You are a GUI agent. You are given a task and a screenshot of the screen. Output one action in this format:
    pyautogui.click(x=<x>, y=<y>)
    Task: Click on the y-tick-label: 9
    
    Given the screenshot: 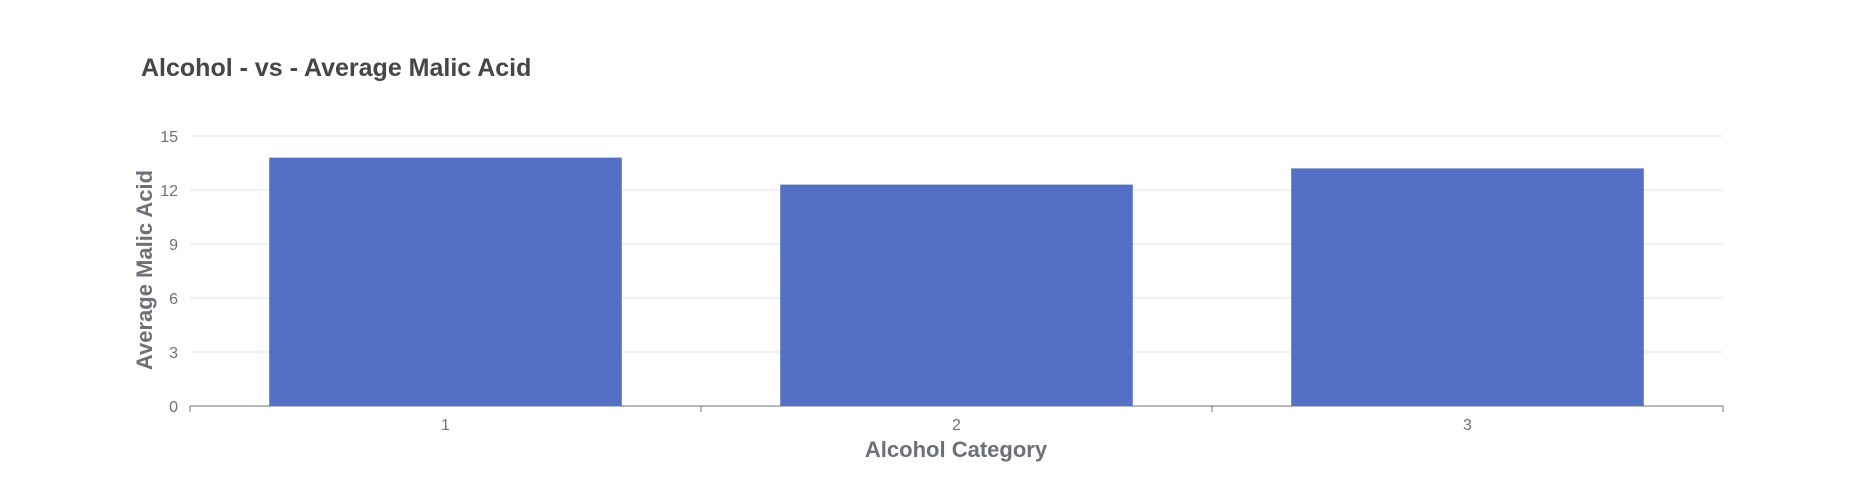 What is the action you would take?
    pyautogui.click(x=173, y=245)
    